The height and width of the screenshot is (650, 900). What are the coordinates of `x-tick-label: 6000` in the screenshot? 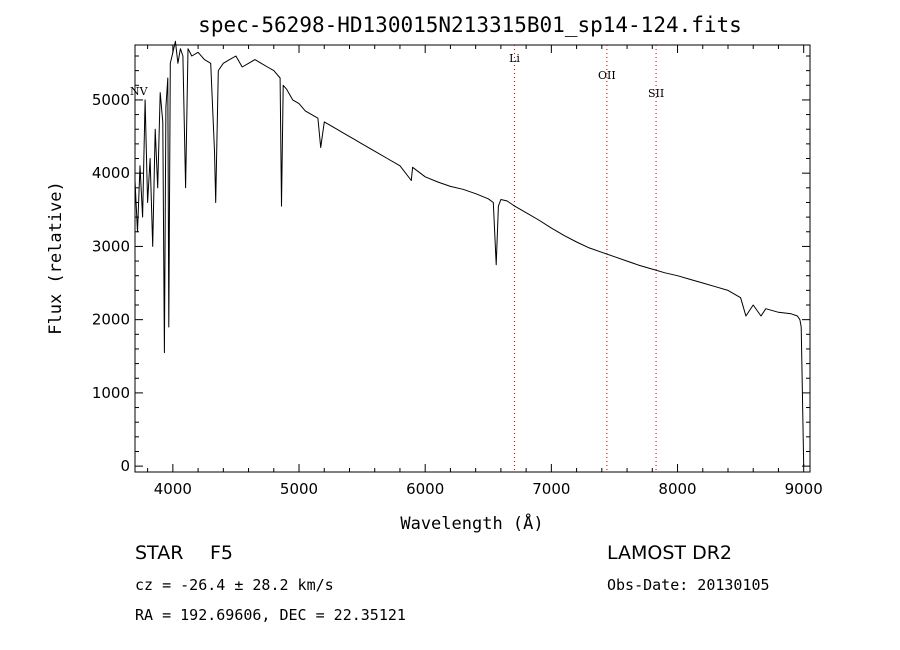 It's located at (425, 489).